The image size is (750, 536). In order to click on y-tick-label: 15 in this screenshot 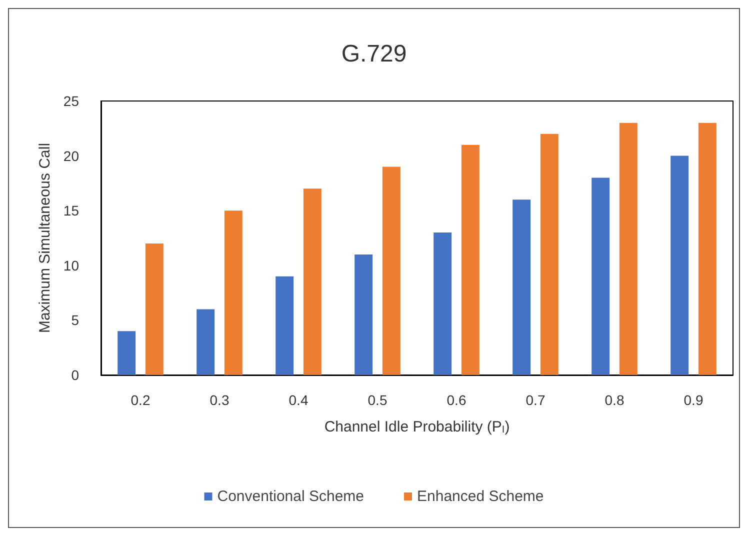, I will do `click(71, 210)`.